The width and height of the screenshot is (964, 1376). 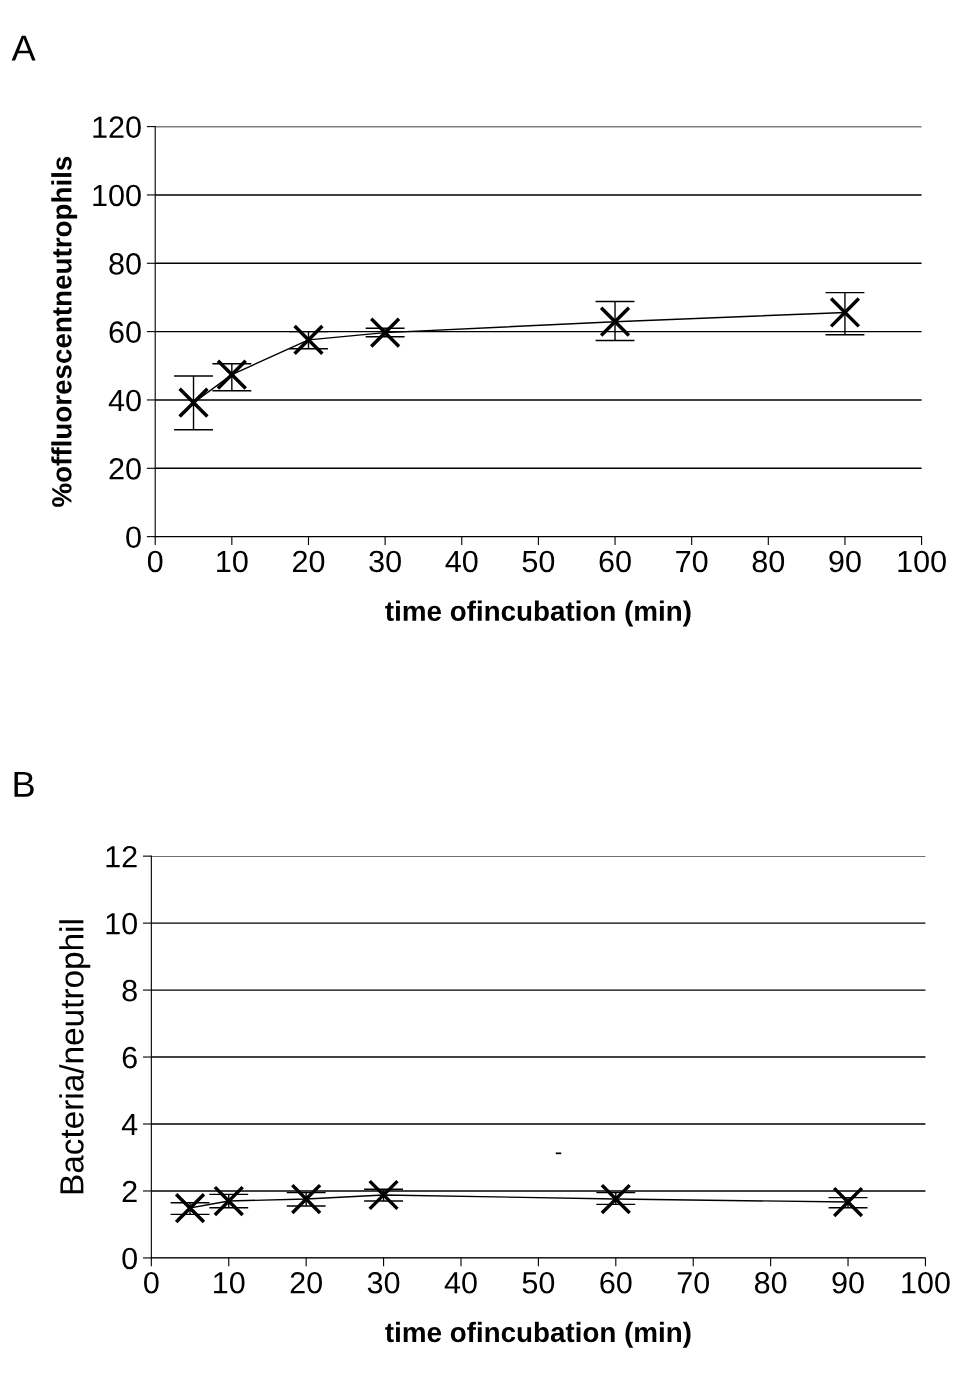 What do you see at coordinates (125, 332) in the screenshot?
I see `y-tick-label: 60` at bounding box center [125, 332].